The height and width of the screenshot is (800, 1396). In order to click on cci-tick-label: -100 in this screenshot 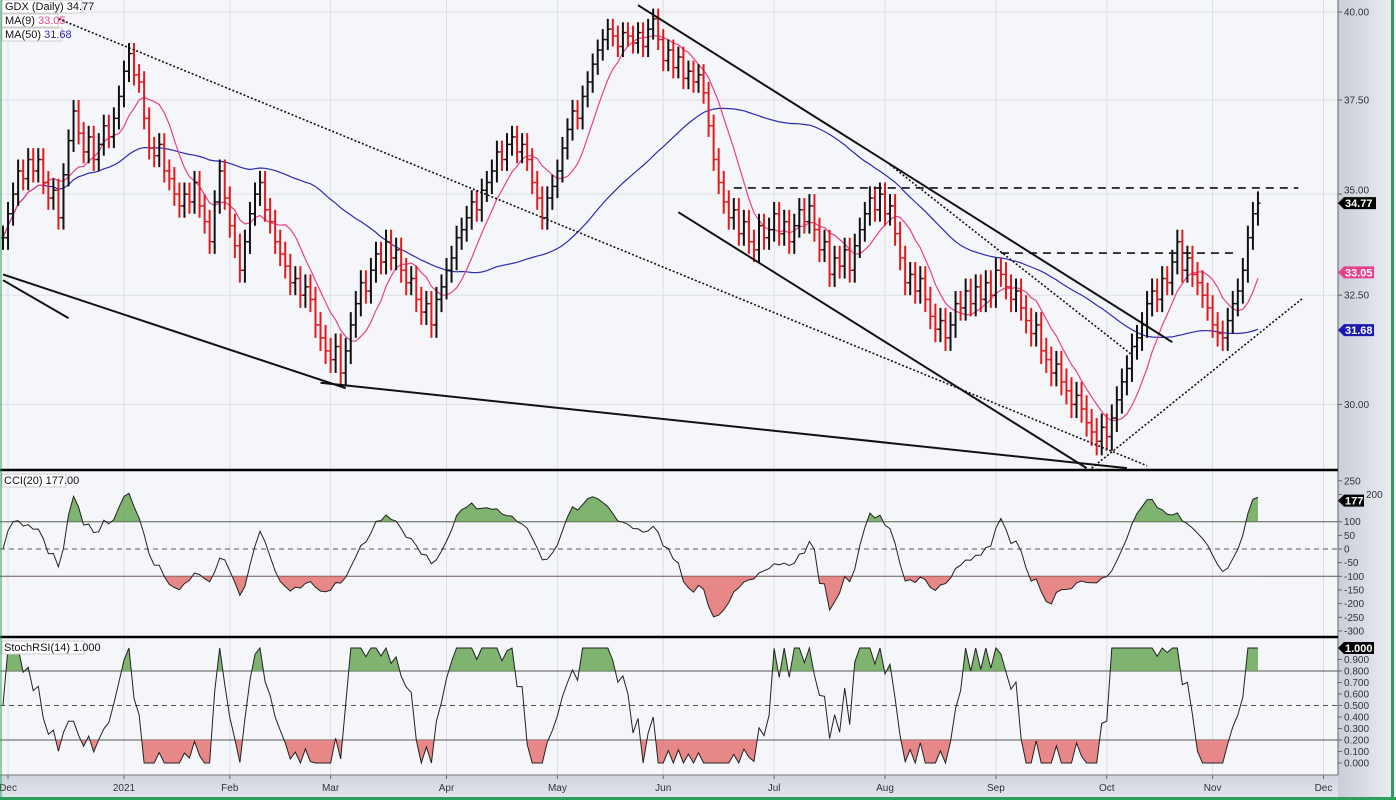, I will do `click(1354, 577)`.